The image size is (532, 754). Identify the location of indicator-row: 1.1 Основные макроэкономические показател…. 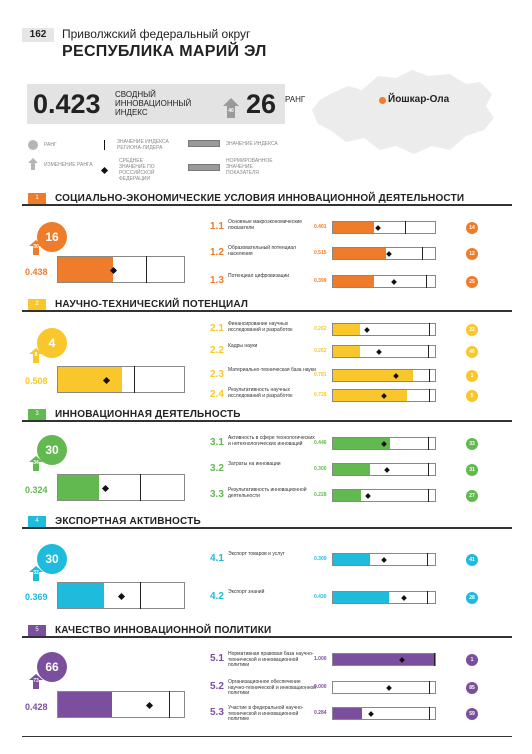
(350, 226).